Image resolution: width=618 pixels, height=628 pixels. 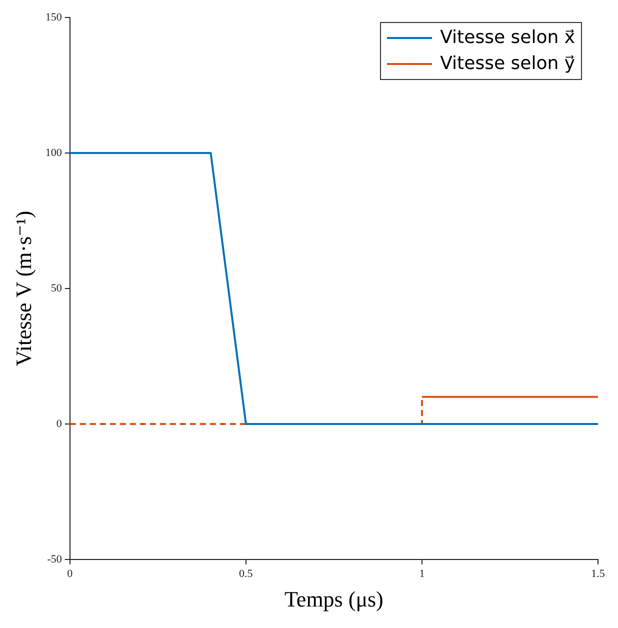 What do you see at coordinates (53, 17) in the screenshot?
I see `y-tick-label: 150` at bounding box center [53, 17].